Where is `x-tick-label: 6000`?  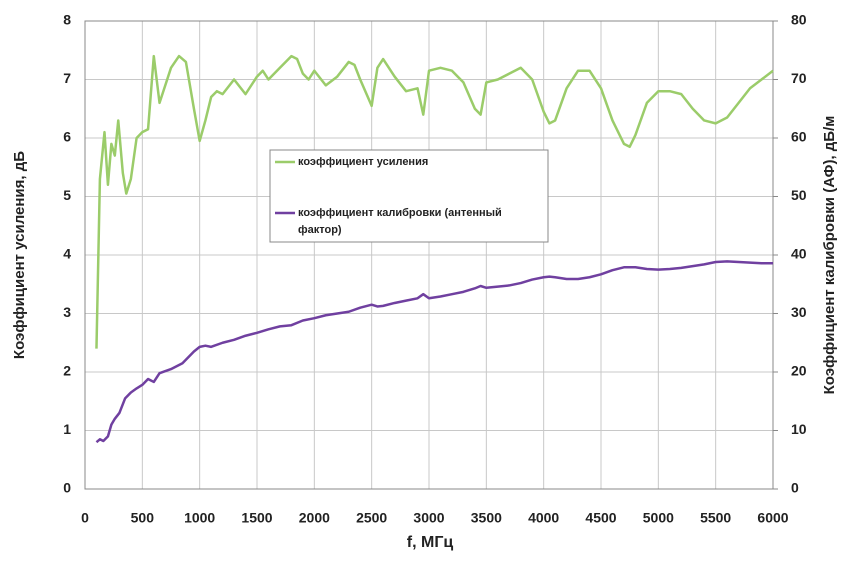
x-tick-label: 6000 is located at coordinates (772, 518).